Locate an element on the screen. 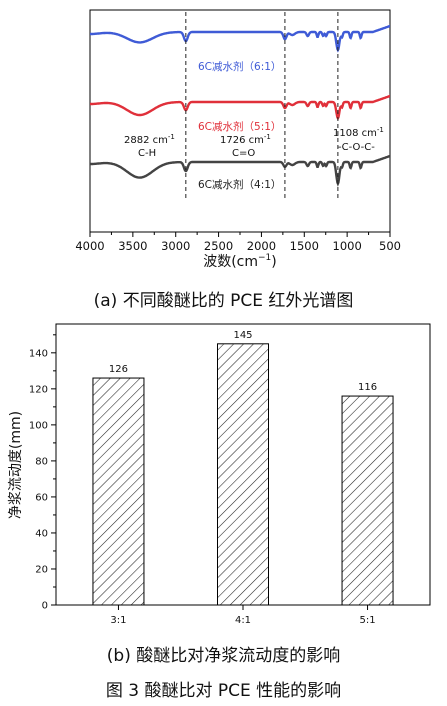 The image size is (447, 706). ir-x-tick-label: 2500 is located at coordinates (218, 246).